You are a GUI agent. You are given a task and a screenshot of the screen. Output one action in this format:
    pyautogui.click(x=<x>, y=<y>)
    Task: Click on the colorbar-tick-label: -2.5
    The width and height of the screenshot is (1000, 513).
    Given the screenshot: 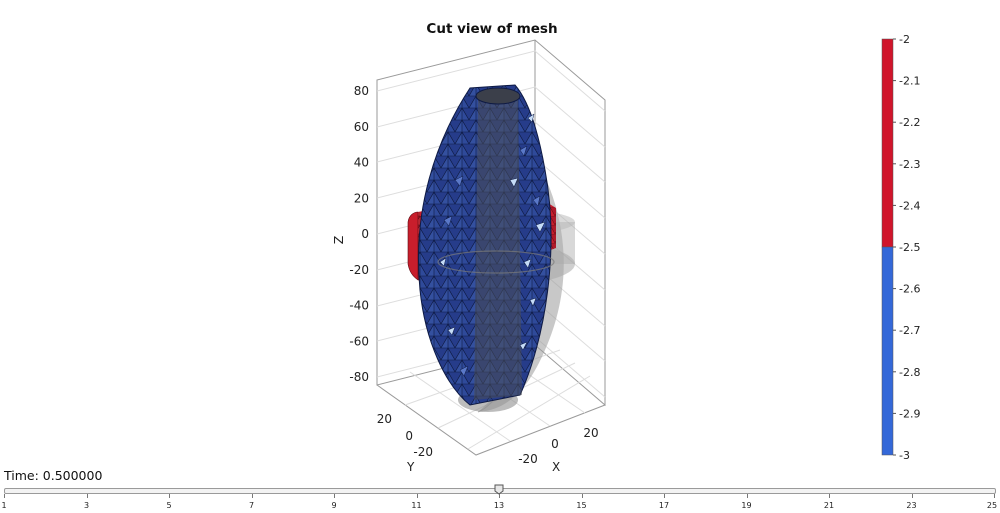 What is the action you would take?
    pyautogui.click(x=909, y=247)
    